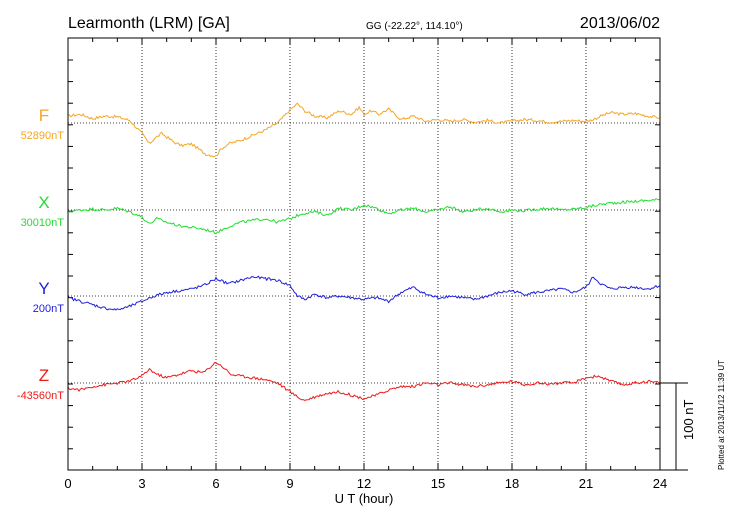 This screenshot has height=520, width=730. What do you see at coordinates (43, 202) in the screenshot?
I see `component-letter-x: X` at bounding box center [43, 202].